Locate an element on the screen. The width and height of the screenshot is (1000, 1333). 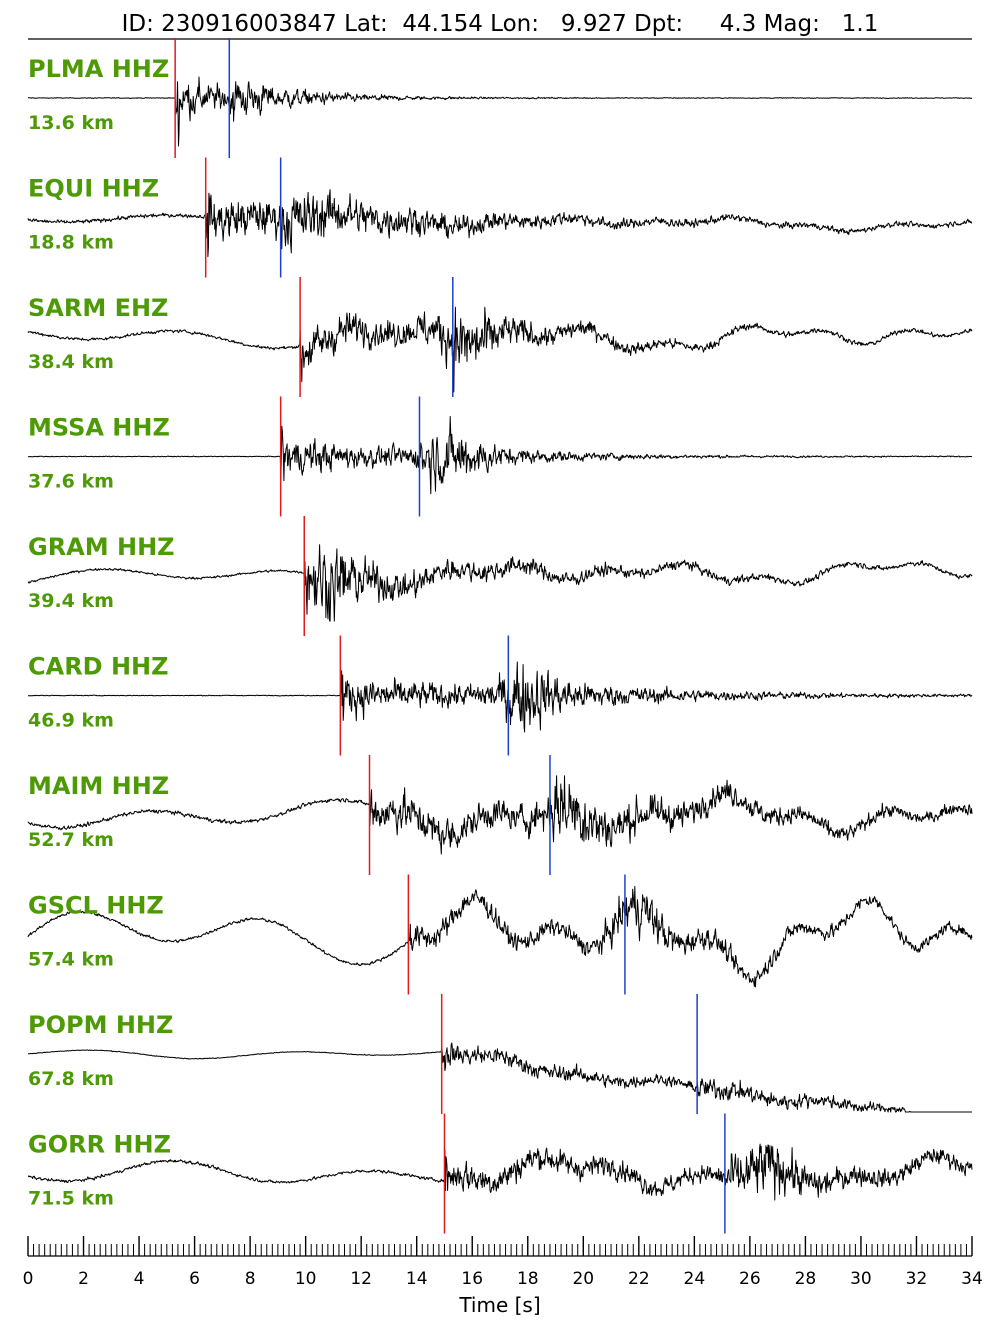
waveform-card is located at coordinates (500, 697).